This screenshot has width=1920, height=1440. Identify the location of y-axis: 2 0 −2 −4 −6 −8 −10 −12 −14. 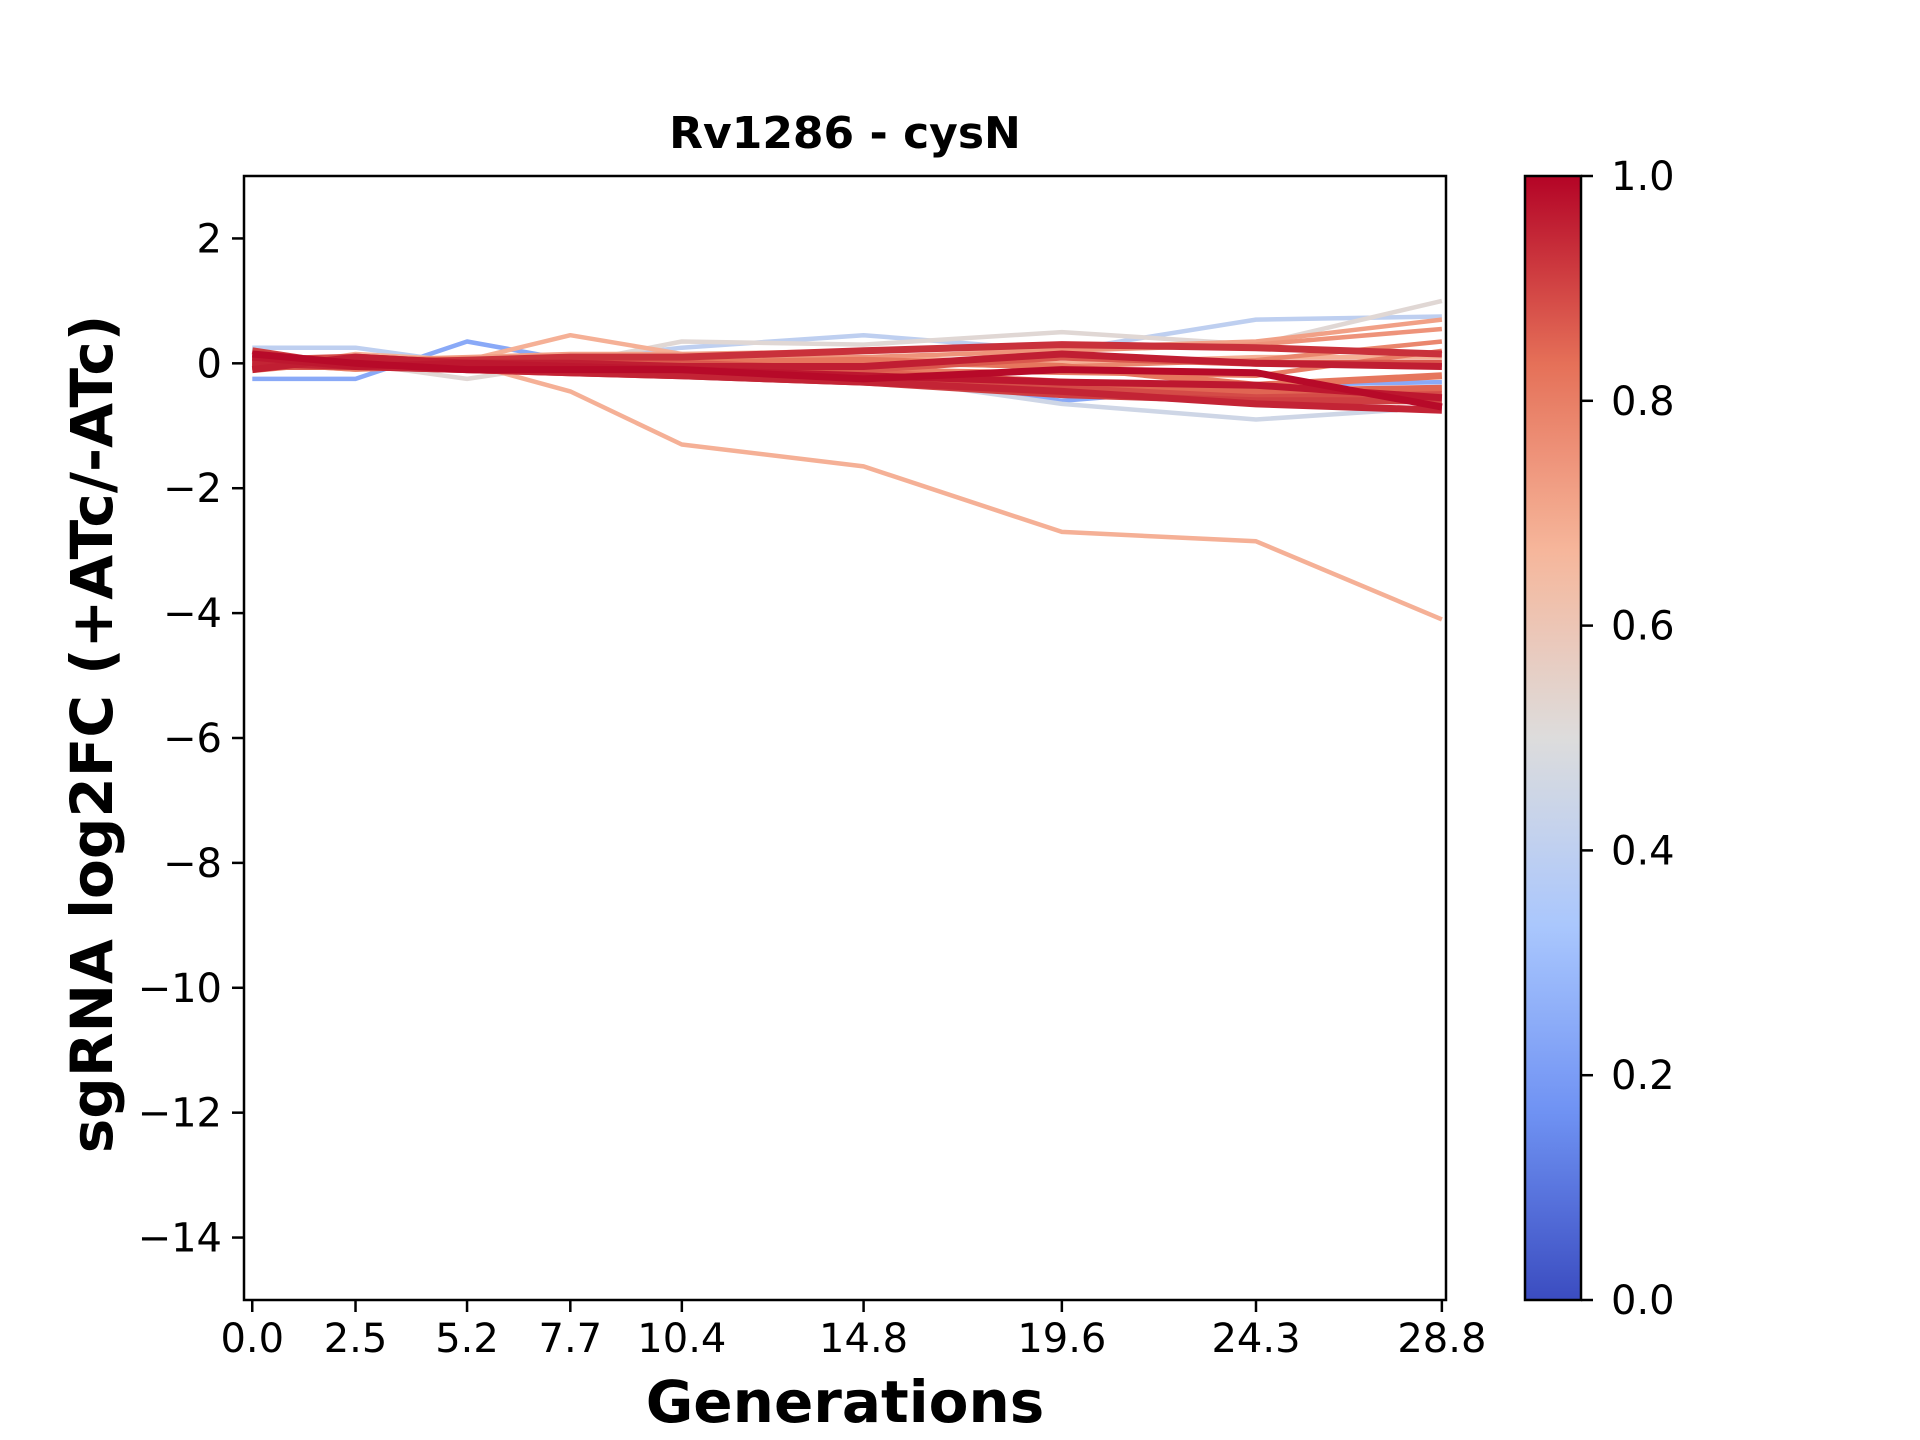
(191, 739).